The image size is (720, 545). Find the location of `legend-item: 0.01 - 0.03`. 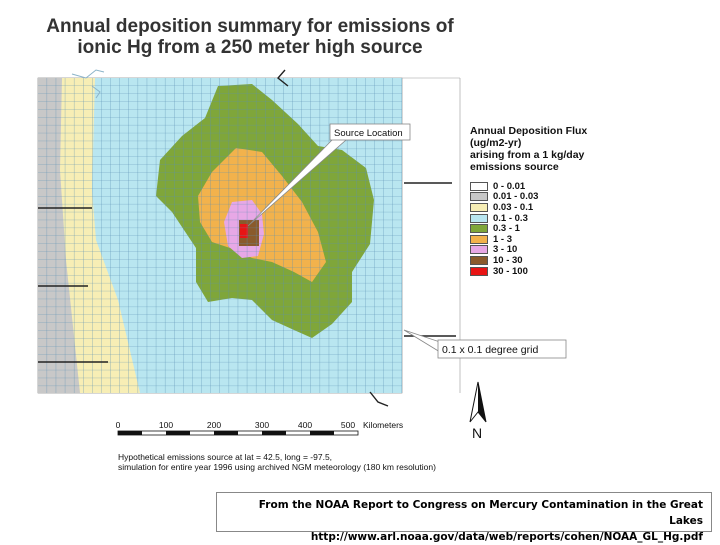

legend-item: 0.01 - 0.03 is located at coordinates (570, 197).